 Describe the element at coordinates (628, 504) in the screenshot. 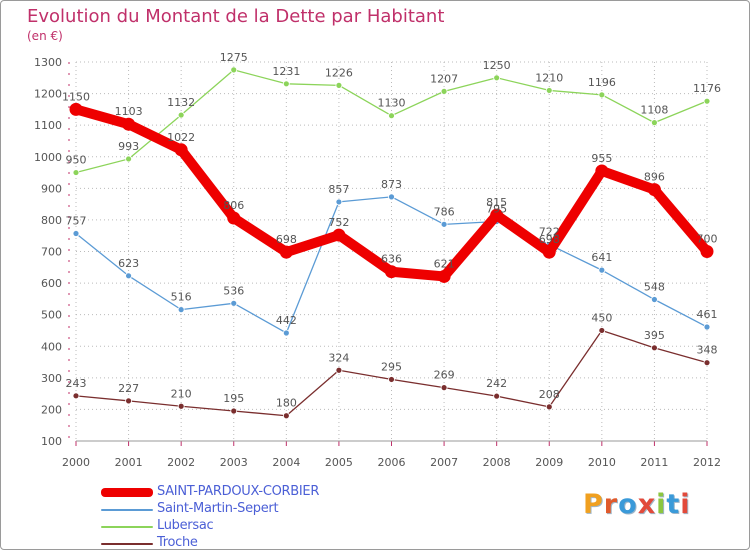

I see `logo-letter: o` at that location.